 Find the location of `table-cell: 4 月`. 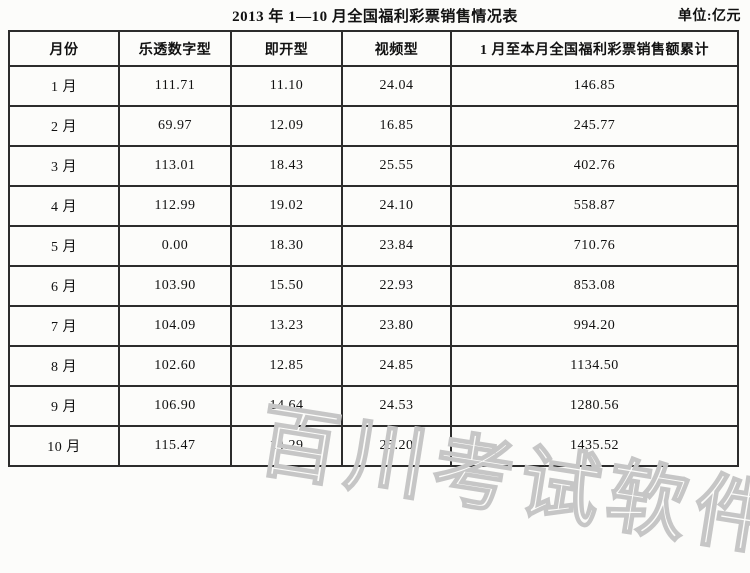

table-cell: 4 月 is located at coordinates (64, 206).